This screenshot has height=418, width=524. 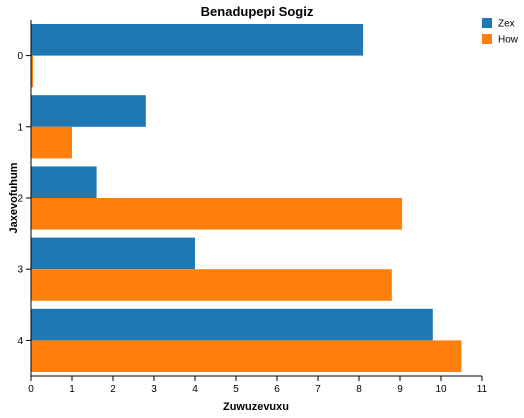 I want to click on x-tick-label: 9, so click(x=400, y=389).